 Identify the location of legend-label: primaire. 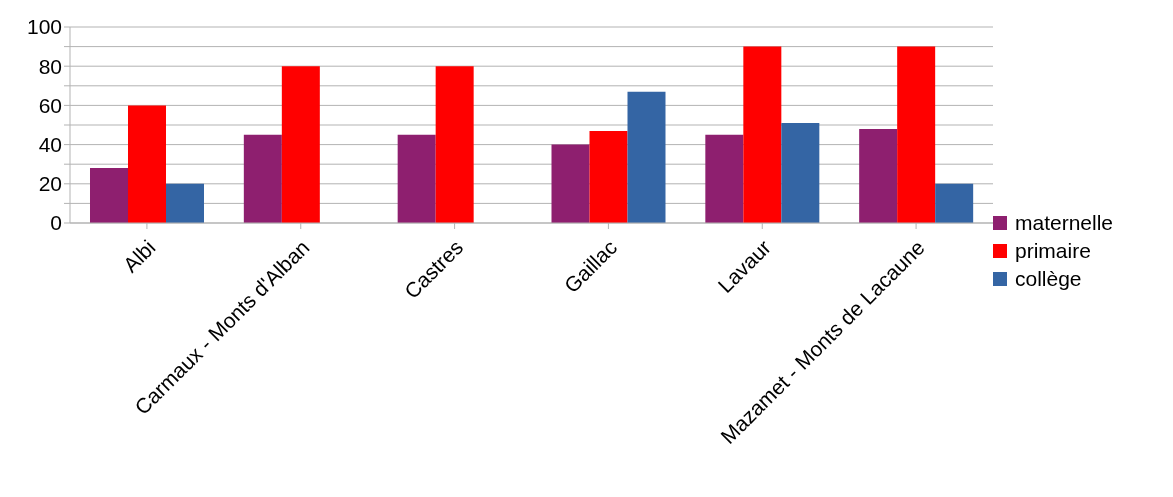
(1053, 250).